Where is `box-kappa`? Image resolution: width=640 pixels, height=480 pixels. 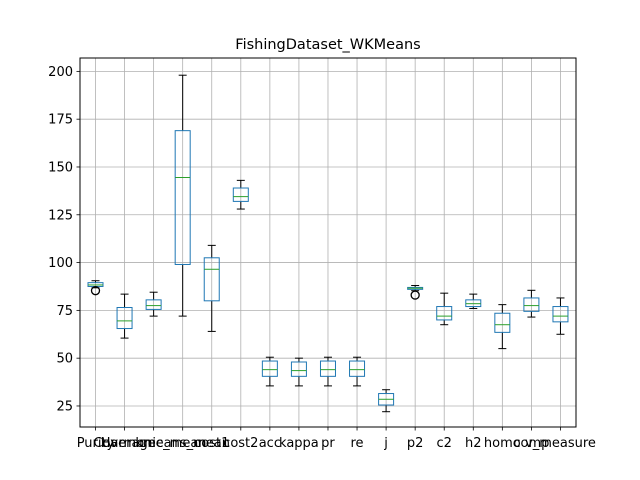
box-kappa is located at coordinates (298, 372).